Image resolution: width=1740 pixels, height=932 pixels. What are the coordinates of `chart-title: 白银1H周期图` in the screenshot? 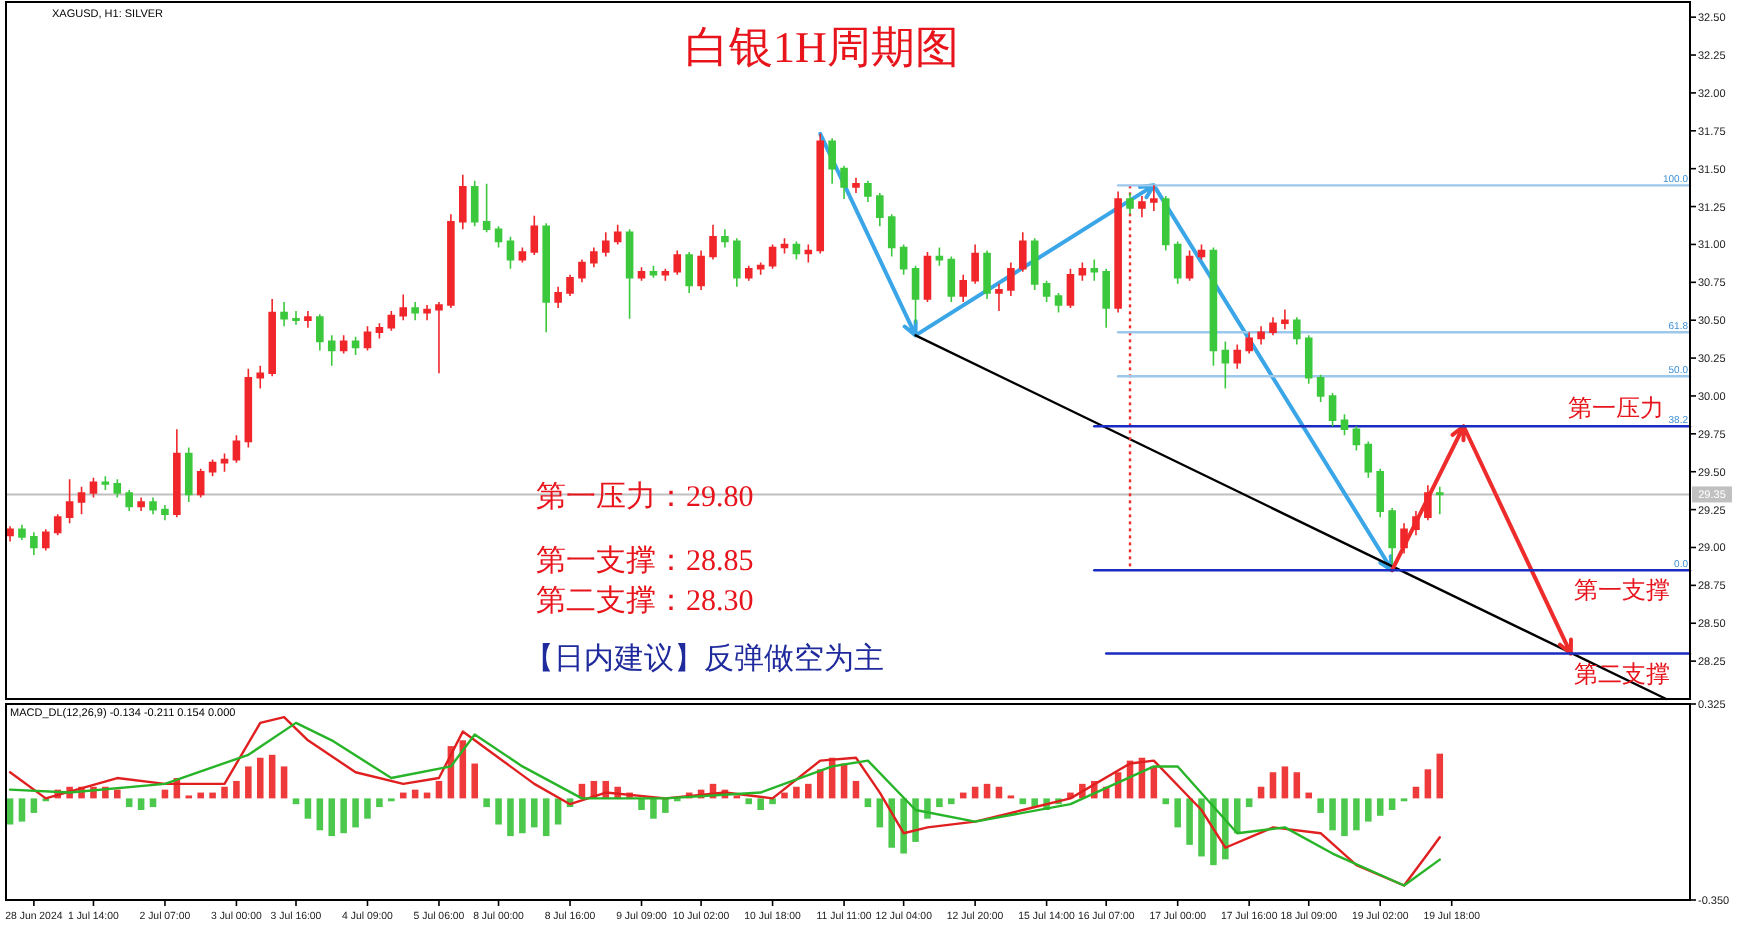 It's located at (822, 47).